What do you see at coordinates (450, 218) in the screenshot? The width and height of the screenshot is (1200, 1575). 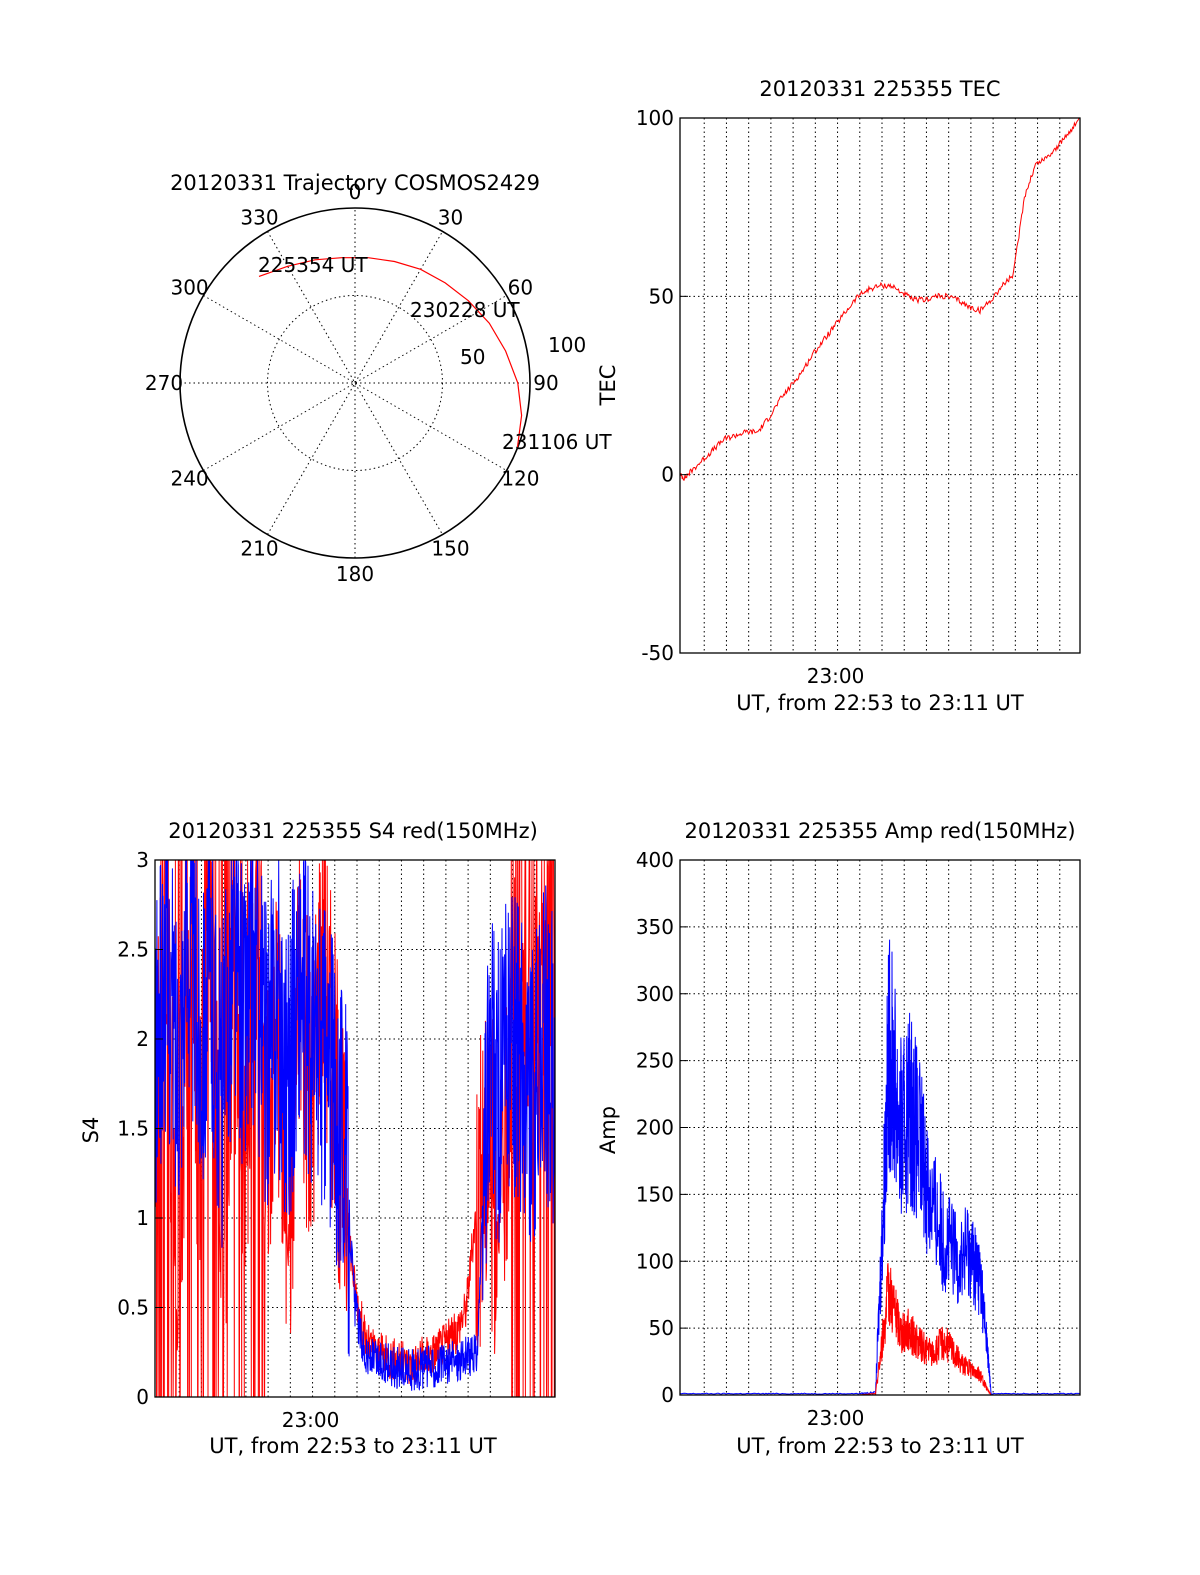 I see `polar-angle-label: 30` at bounding box center [450, 218].